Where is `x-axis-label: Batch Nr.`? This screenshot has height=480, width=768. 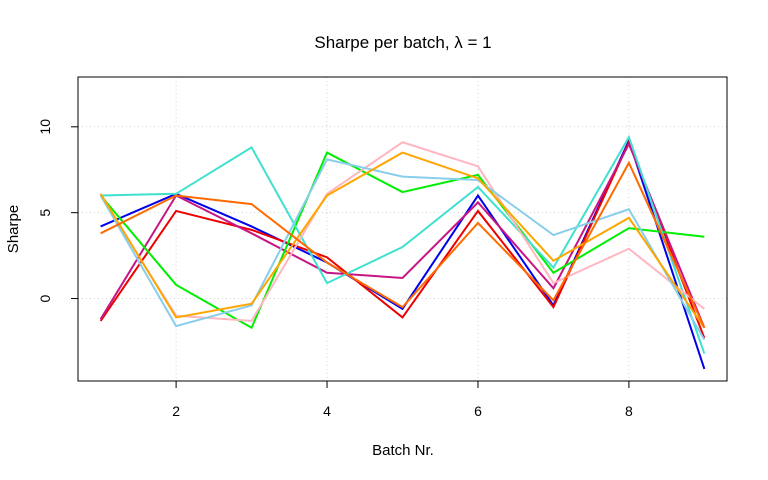 x-axis-label: Batch Nr. is located at coordinates (403, 450).